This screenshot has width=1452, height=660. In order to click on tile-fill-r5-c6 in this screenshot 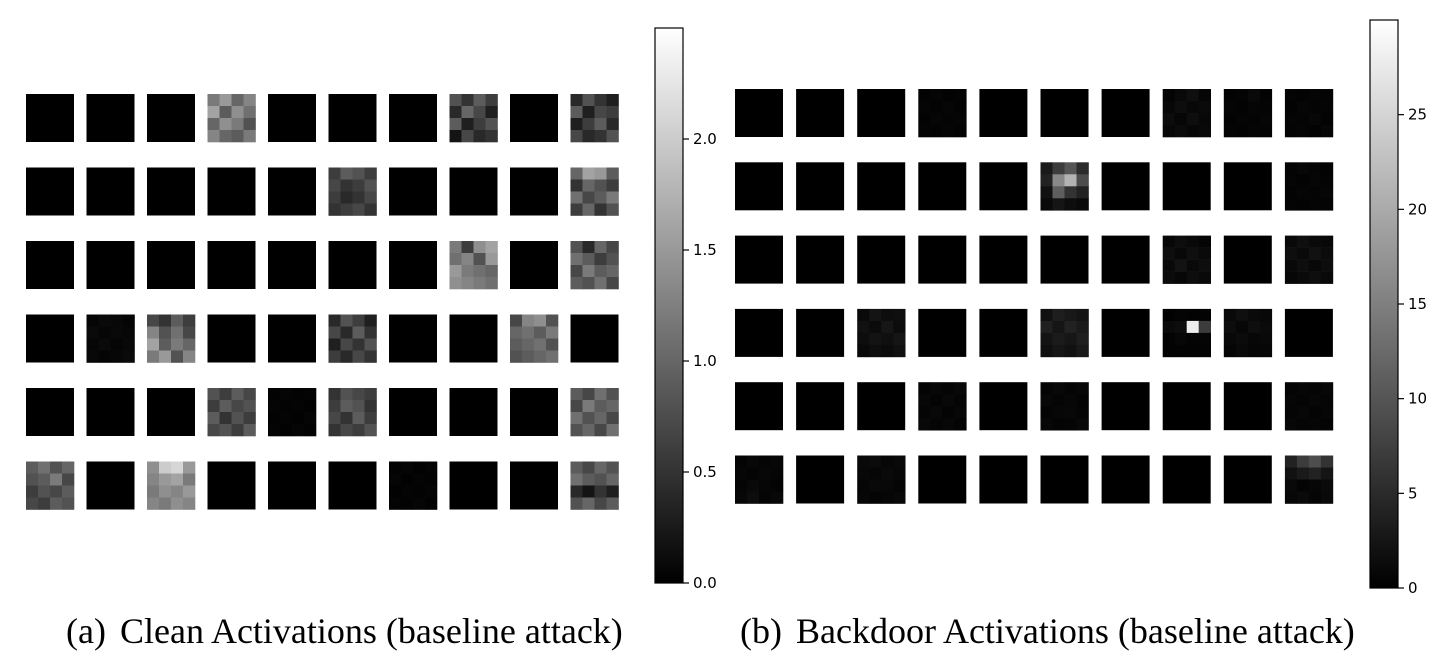, I will do `click(1125, 479)`.